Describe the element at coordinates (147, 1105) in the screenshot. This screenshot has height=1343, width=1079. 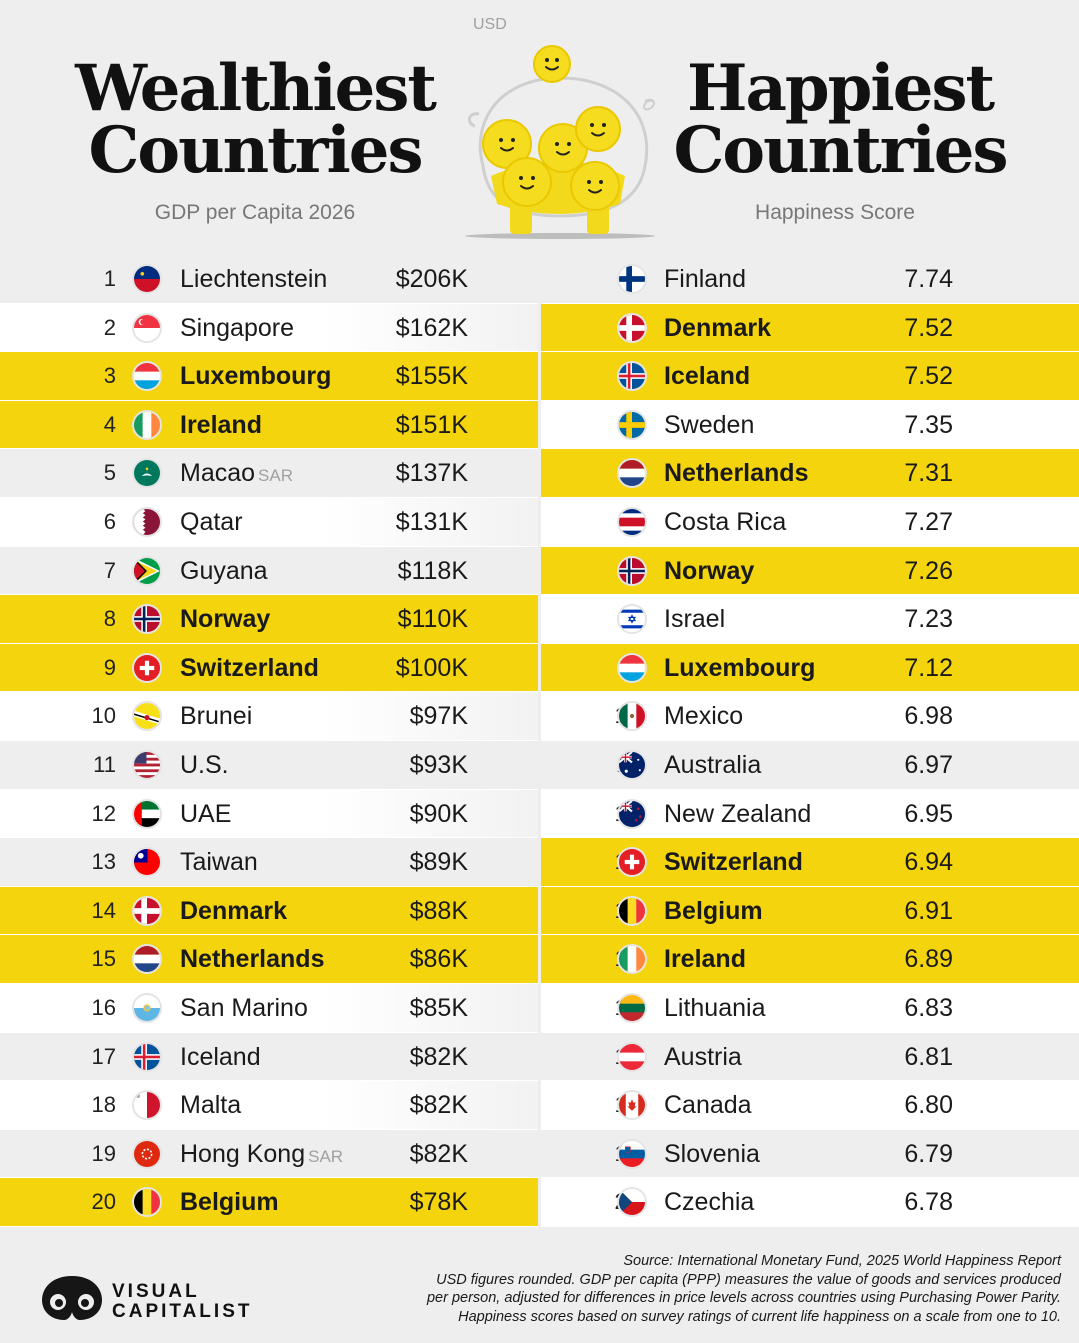
I see `malta-flag-icon` at that location.